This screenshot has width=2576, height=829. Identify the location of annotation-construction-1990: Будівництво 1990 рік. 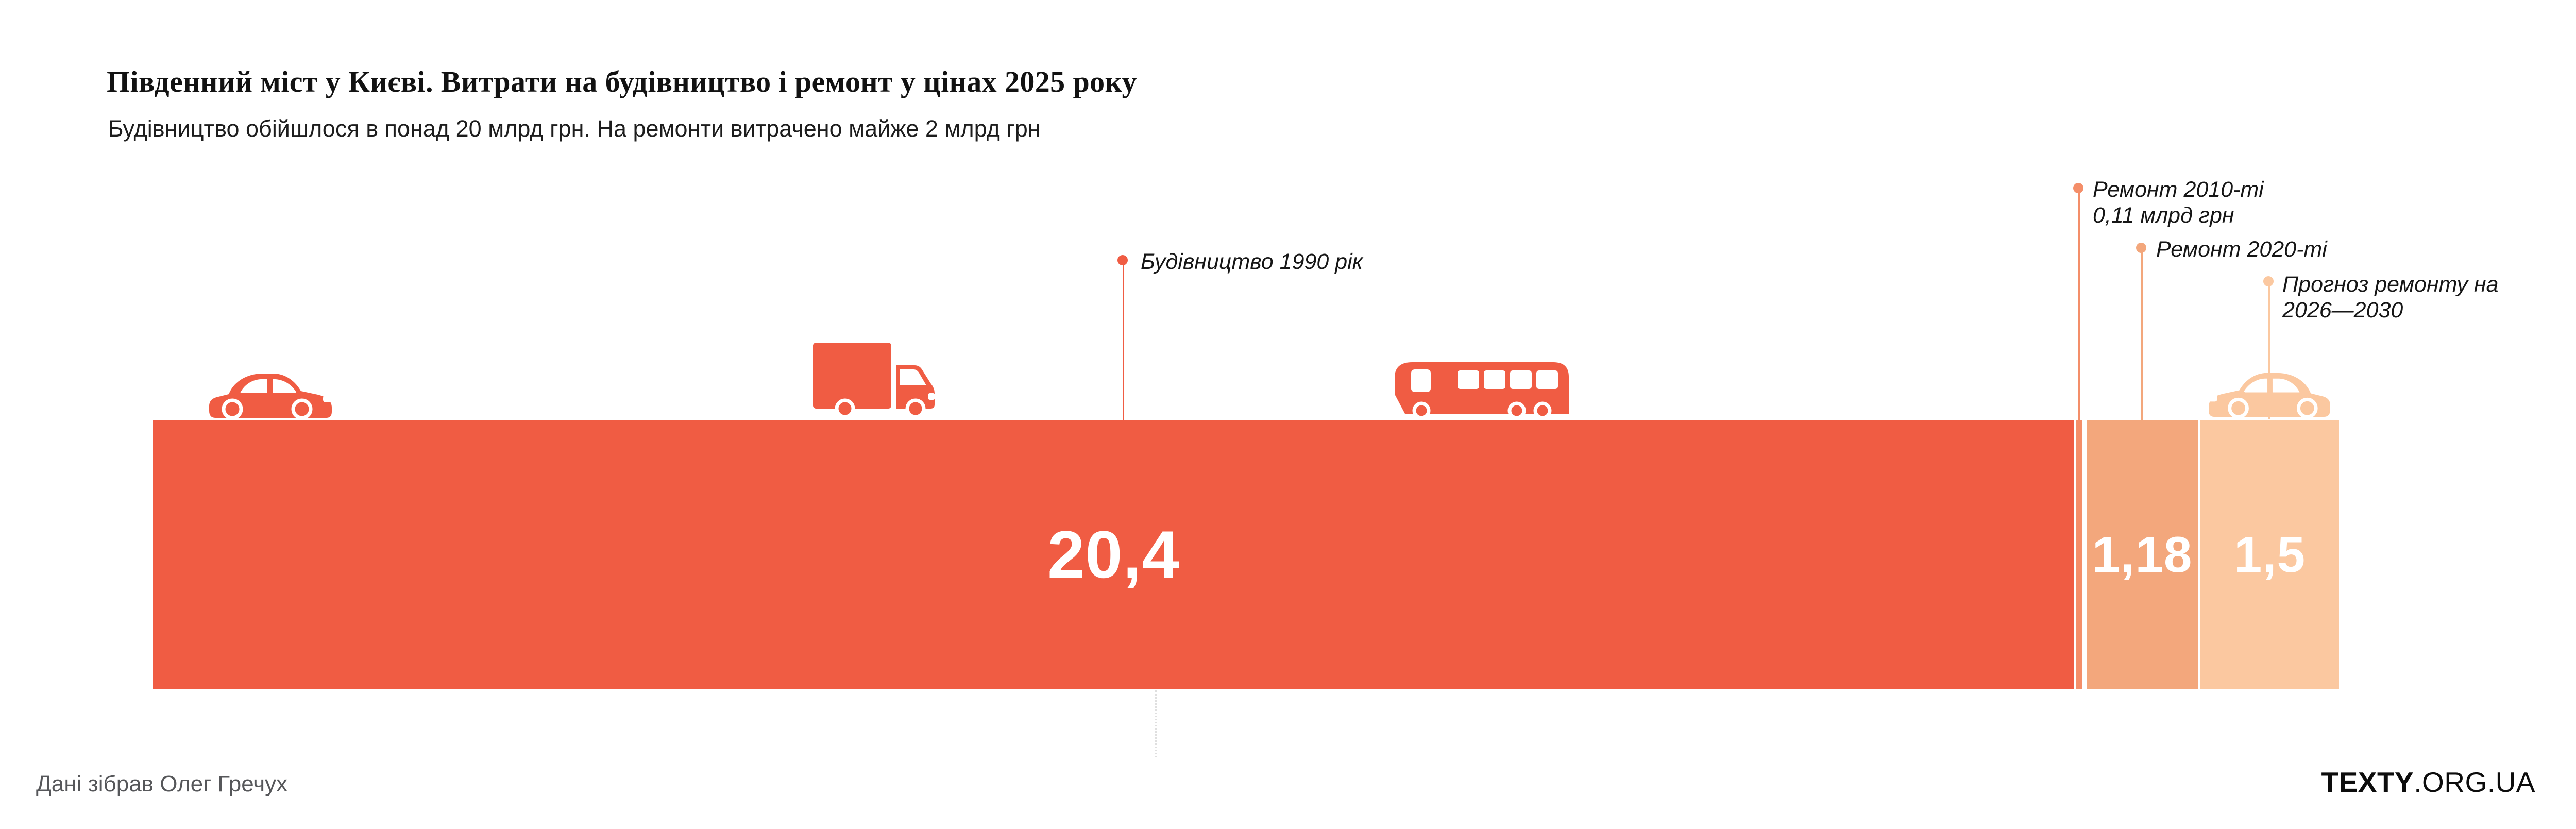
(1252, 262).